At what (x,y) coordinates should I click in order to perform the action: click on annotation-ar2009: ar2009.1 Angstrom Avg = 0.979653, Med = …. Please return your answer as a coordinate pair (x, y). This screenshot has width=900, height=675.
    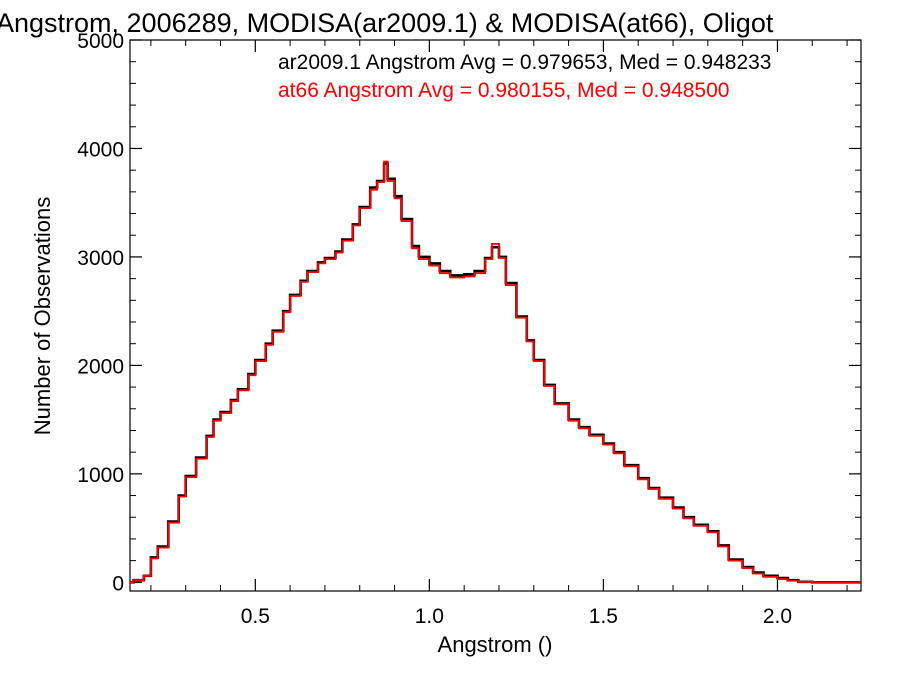
    Looking at the image, I should click on (525, 62).